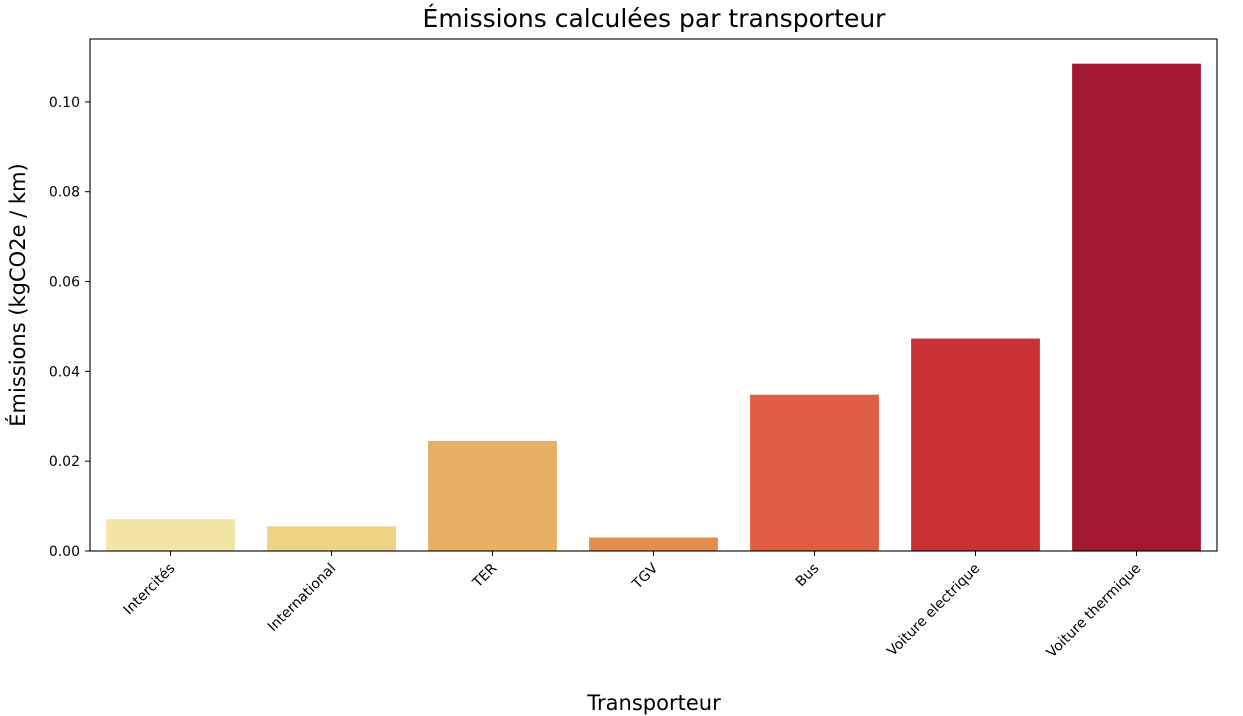 Image resolution: width=1243 pixels, height=716 pixels. I want to click on y-tick-label: 0.08, so click(64, 193).